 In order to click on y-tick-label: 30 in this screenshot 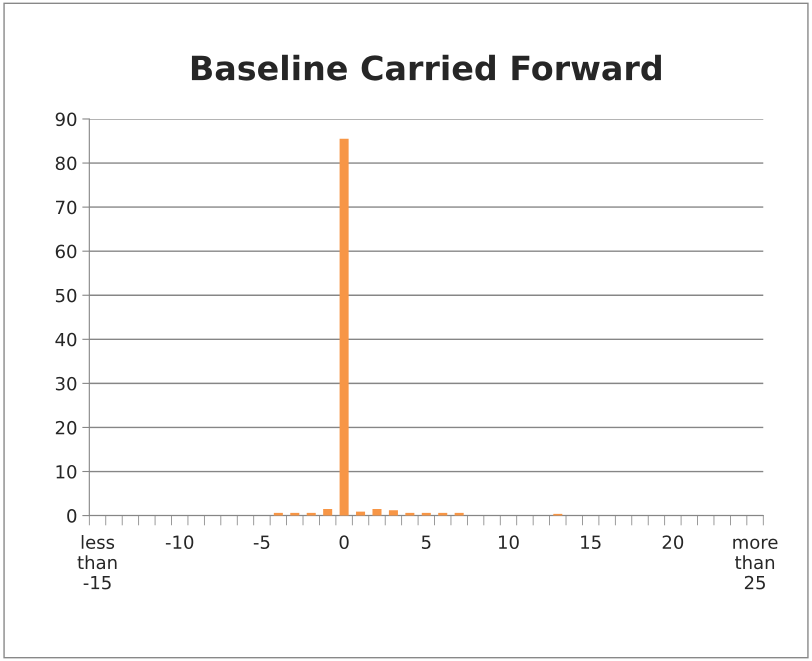, I will do `click(66, 383)`.